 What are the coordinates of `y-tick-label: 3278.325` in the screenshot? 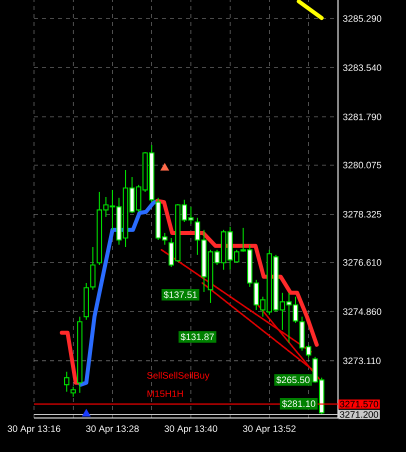 It's located at (362, 214).